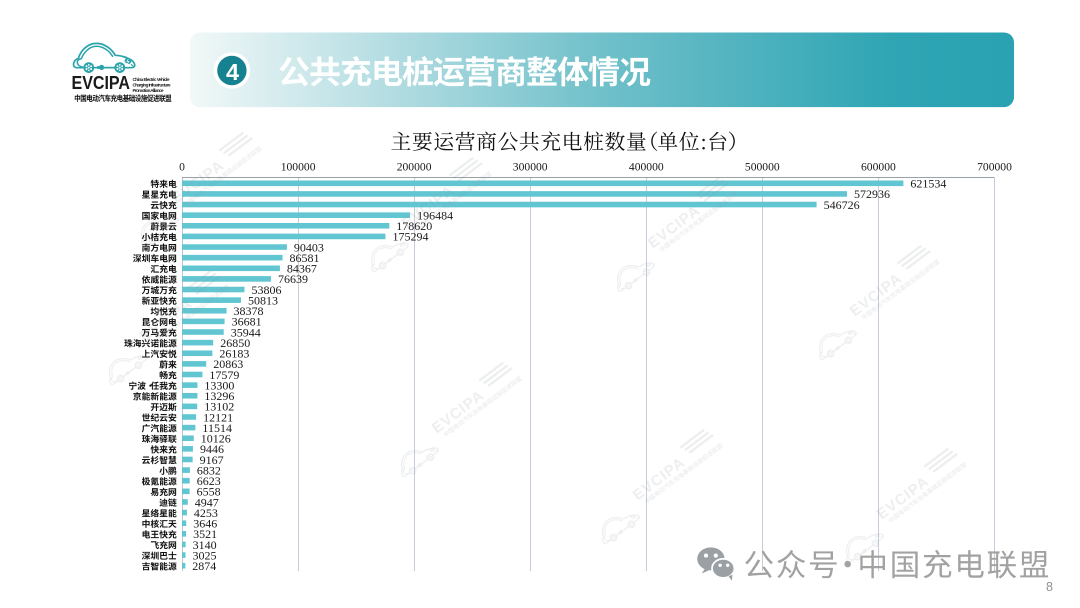  I want to click on svg-text: 500000, so click(762, 167).